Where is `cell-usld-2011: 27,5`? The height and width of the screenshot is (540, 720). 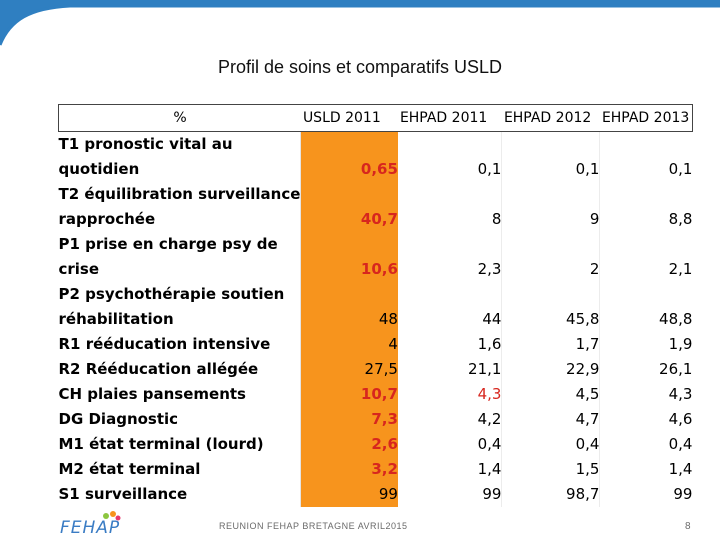 cell-usld-2011: 27,5 is located at coordinates (349, 369).